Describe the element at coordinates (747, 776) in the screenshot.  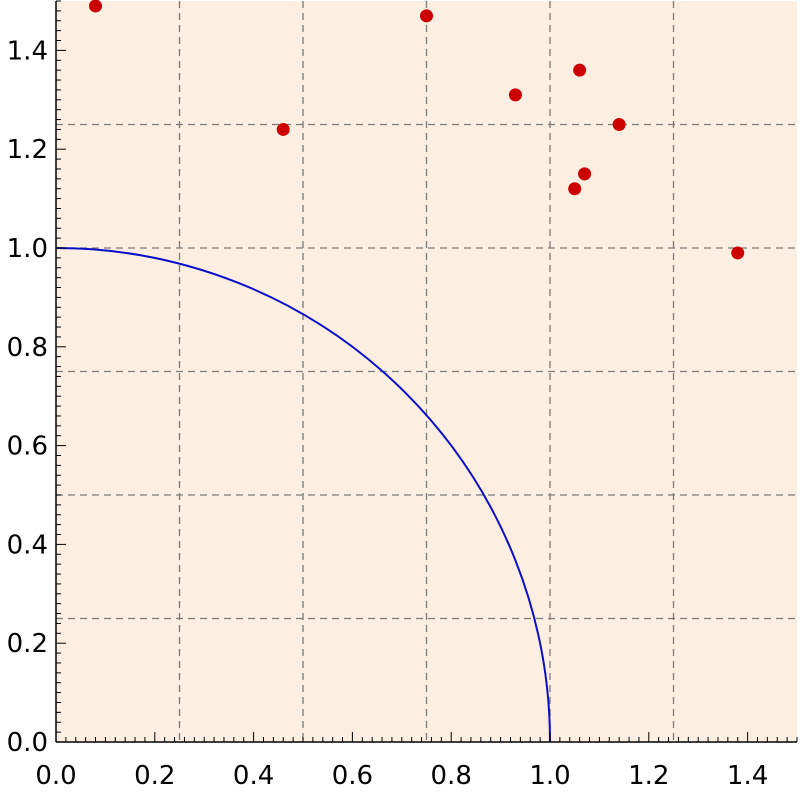
I see `x-tick-label: 1.4` at that location.